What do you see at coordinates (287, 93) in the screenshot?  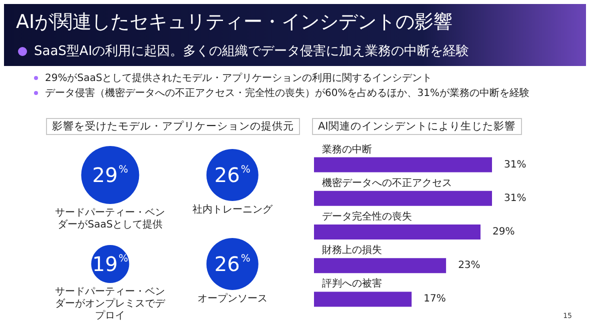 I see `text: データ侵害（機密データへの不正アクセス・完全性の喪失）が60%を占めるほか、31%が業務の中断を経験` at bounding box center [287, 93].